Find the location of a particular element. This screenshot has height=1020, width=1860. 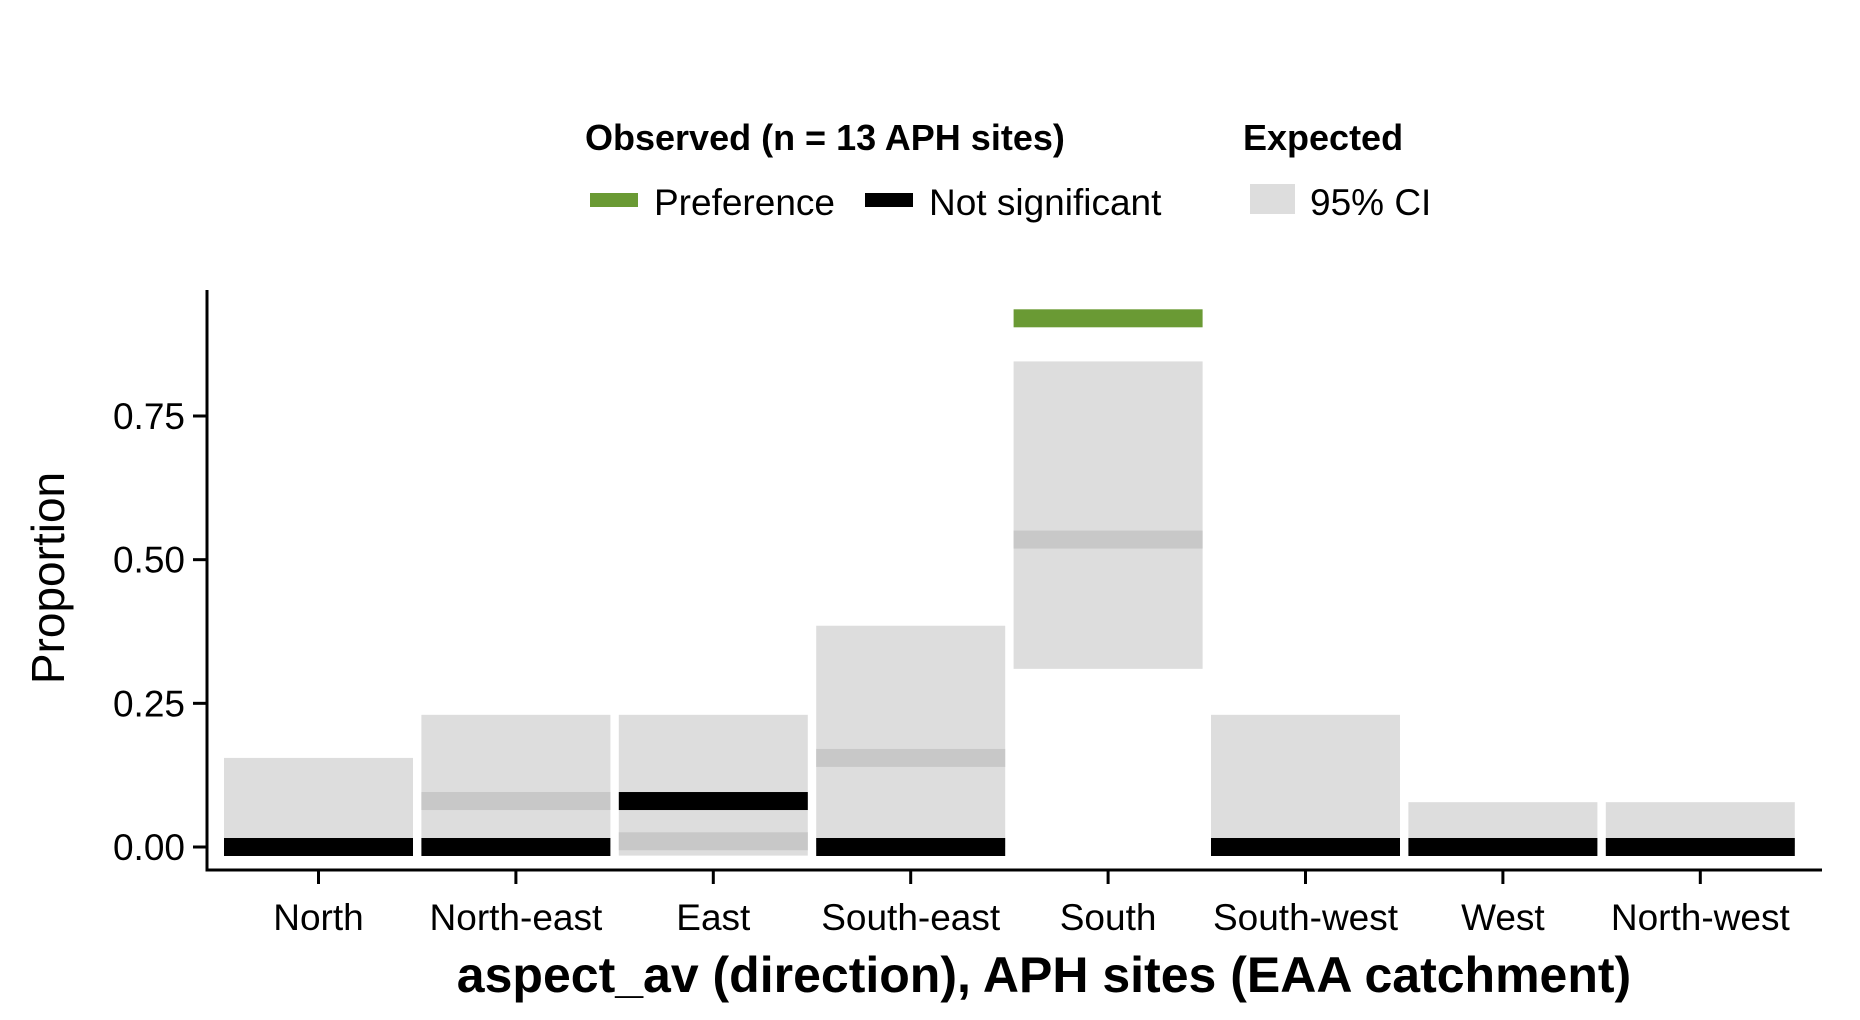

x-tick-label: North-east is located at coordinates (516, 917).